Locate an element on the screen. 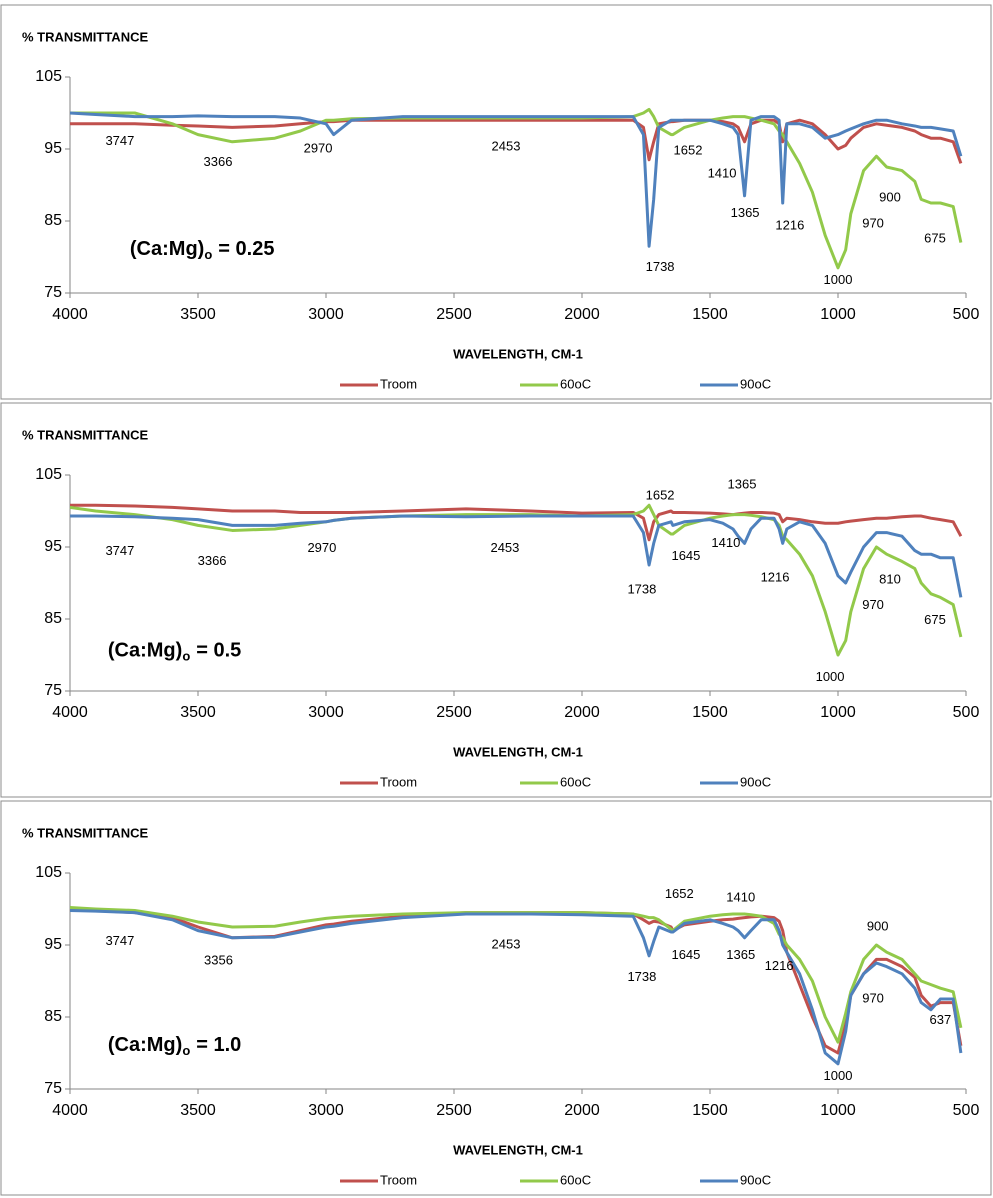 The image size is (993, 1198). panel-label: (Ca:Mg)o = 0.25 is located at coordinates (202, 250).